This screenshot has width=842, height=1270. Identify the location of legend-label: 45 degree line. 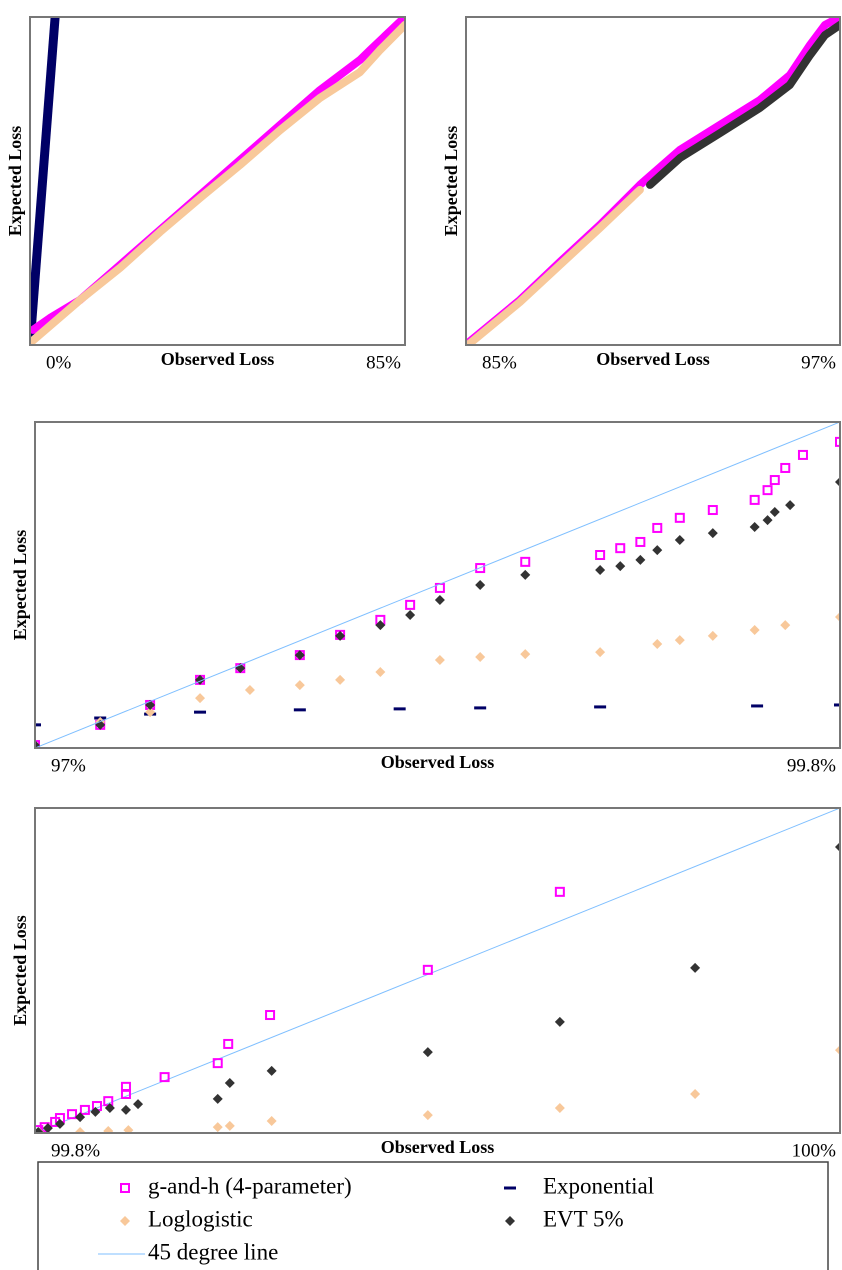
(213, 1251).